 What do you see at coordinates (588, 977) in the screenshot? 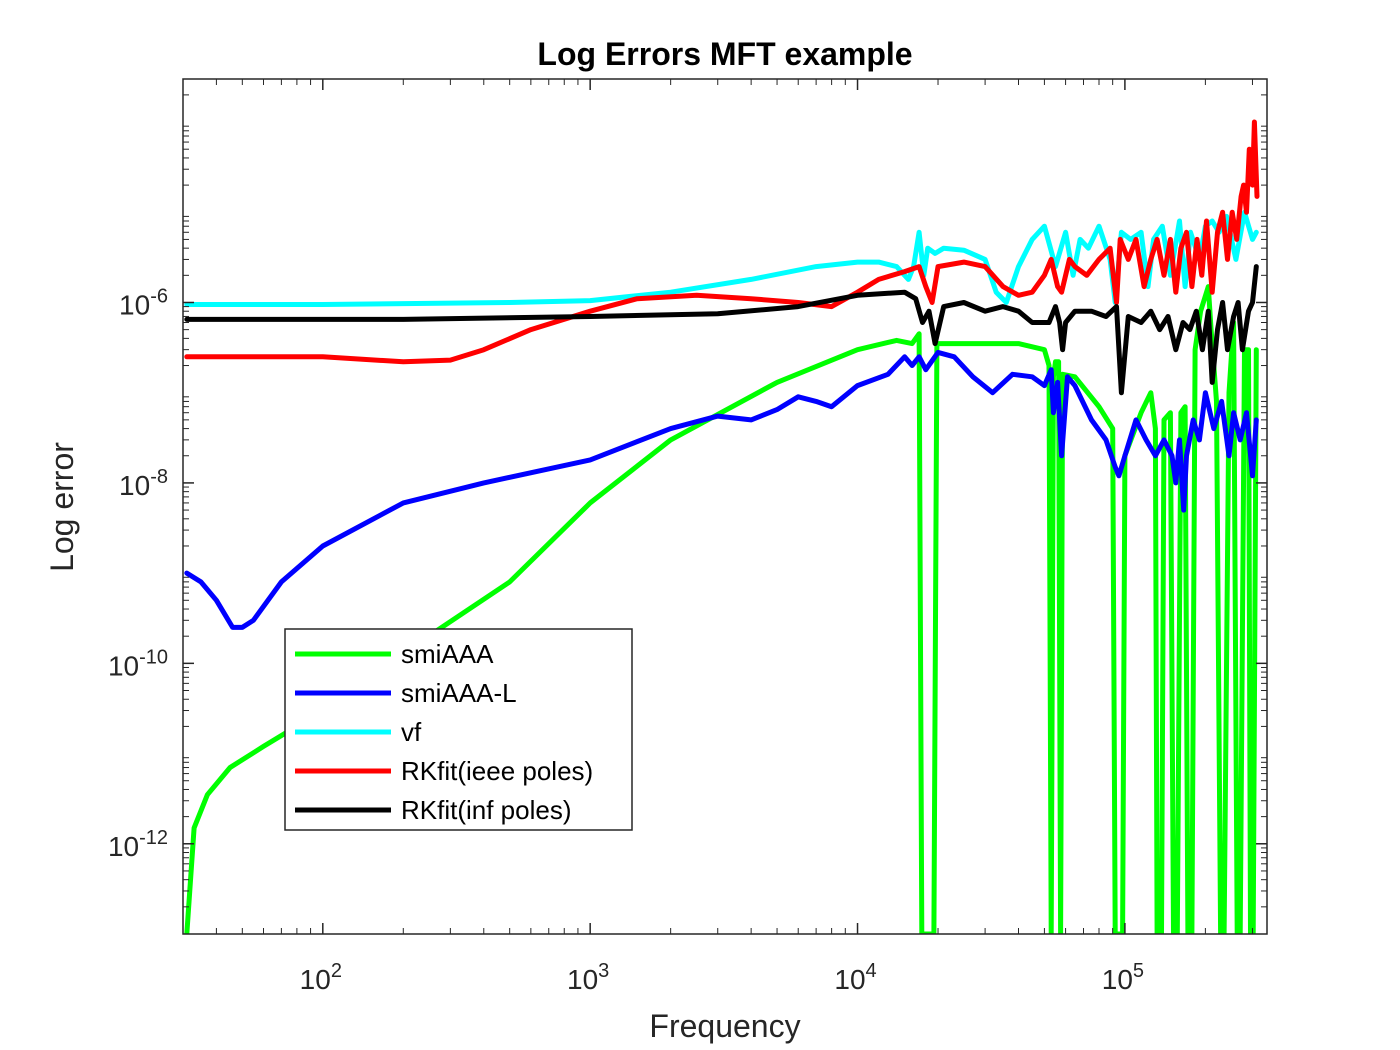
I see `x-tick-label: 10³` at bounding box center [588, 977].